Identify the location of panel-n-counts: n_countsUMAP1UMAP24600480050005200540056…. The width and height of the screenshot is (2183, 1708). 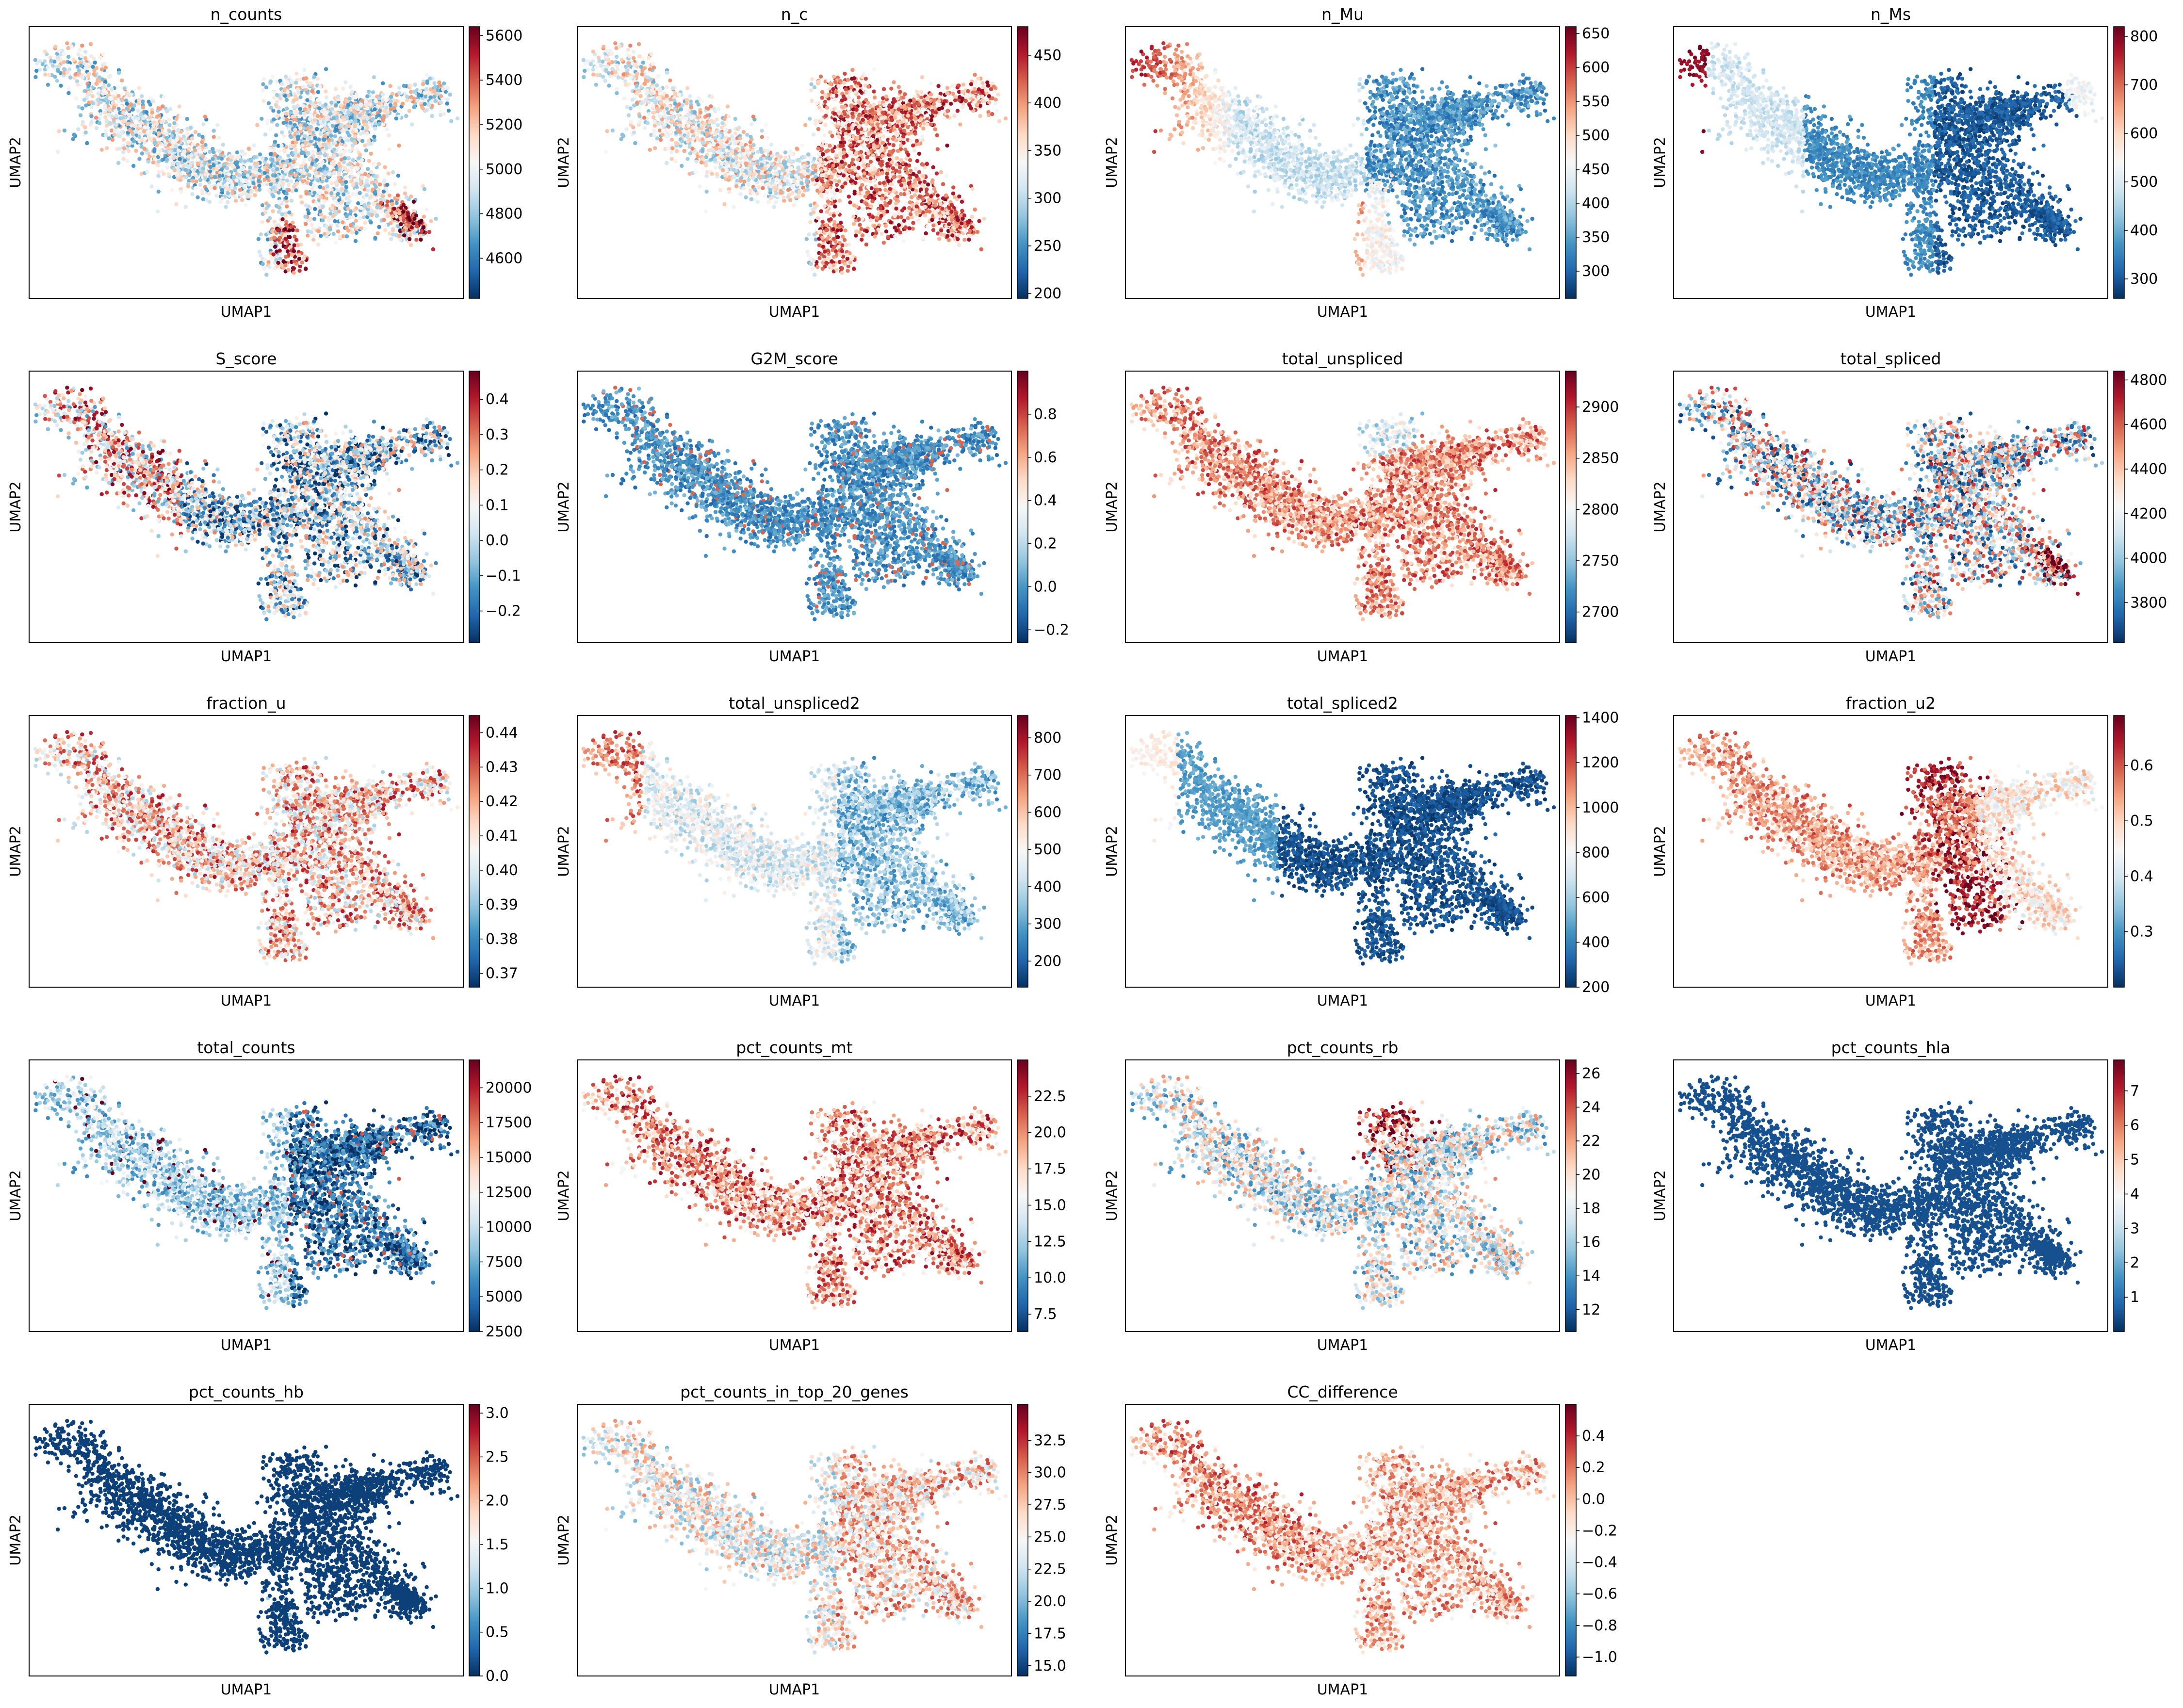
(264, 163).